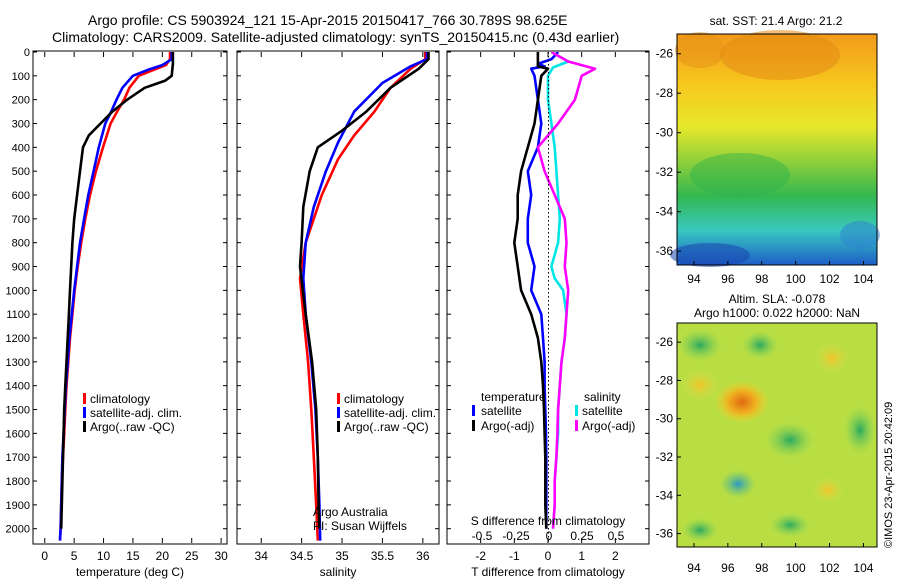  What do you see at coordinates (777, 299) in the screenshot?
I see `sla-map-title-line1: Altim. SLA: -0.078` at bounding box center [777, 299].